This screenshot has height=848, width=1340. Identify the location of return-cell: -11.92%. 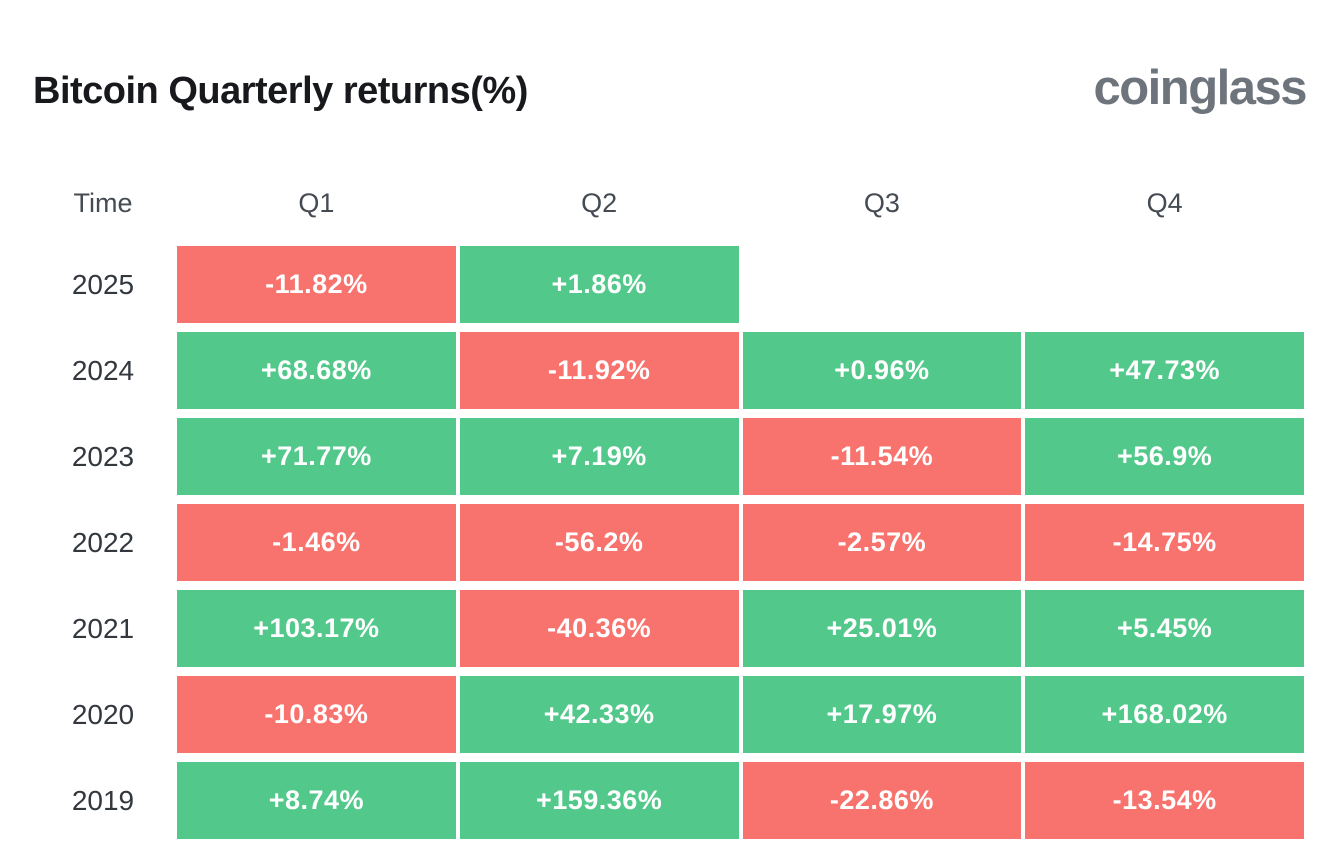
(599, 370).